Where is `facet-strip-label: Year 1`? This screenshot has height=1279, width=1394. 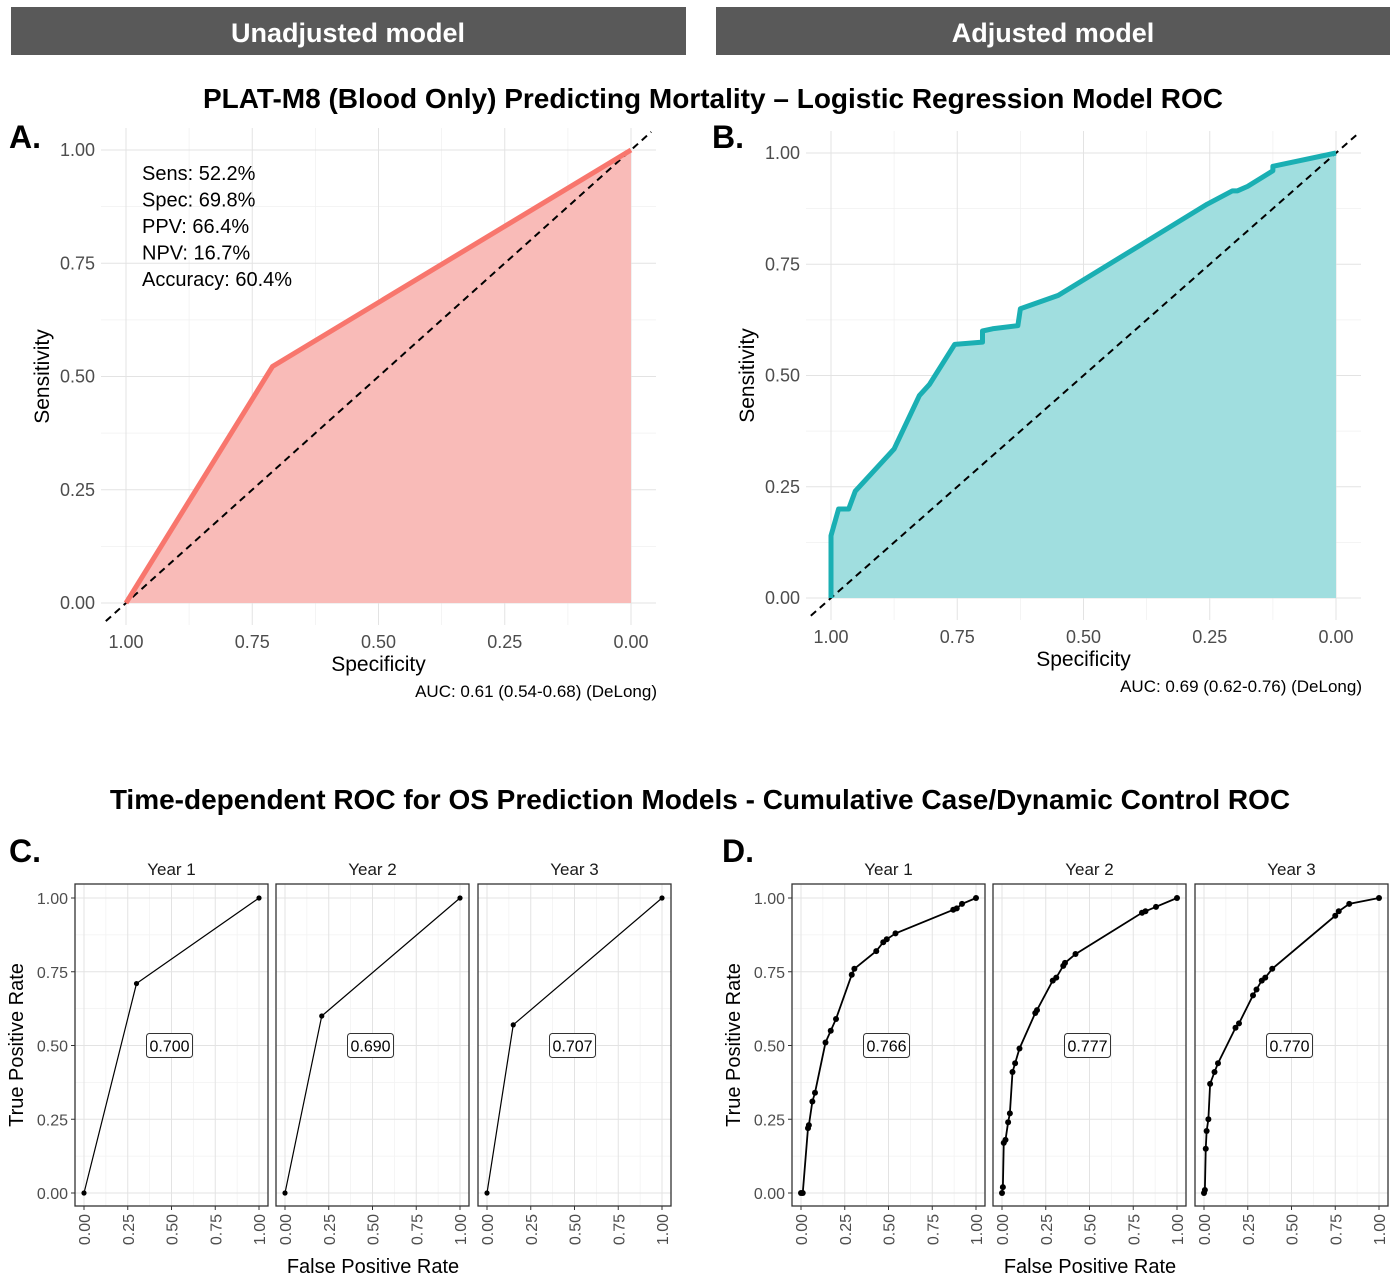 facet-strip-label: Year 1 is located at coordinates (888, 869).